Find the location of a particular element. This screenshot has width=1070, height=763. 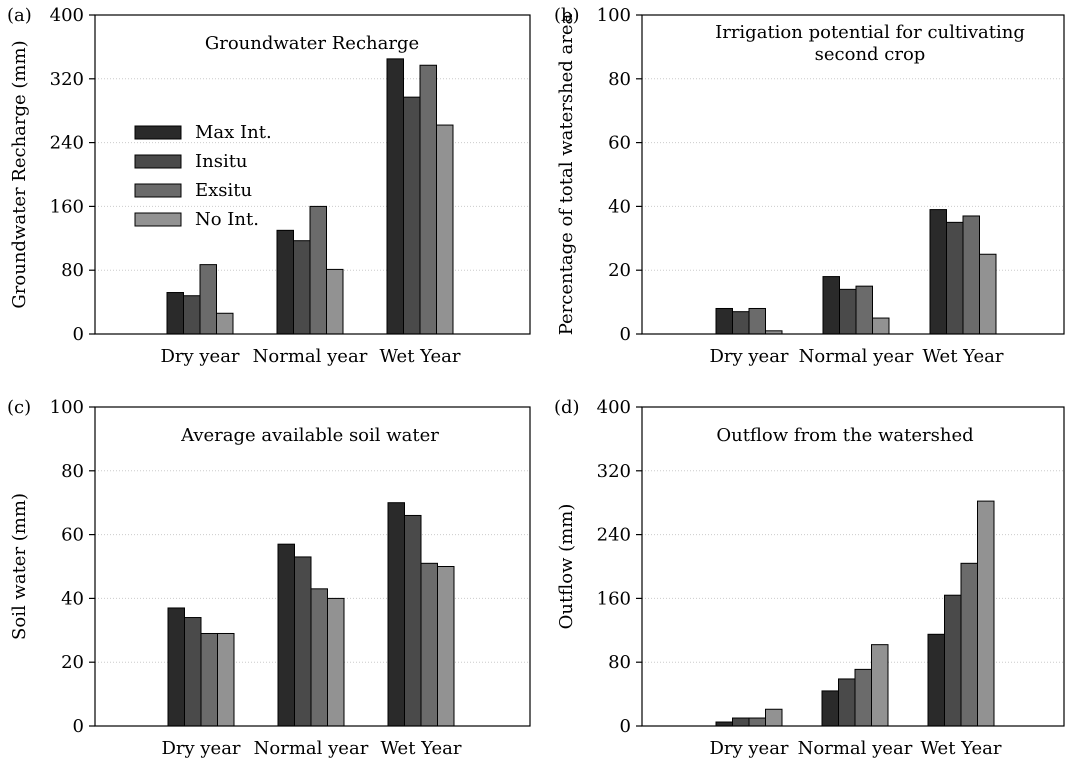

chart-title: Outflow from the watershed is located at coordinates (844, 435).